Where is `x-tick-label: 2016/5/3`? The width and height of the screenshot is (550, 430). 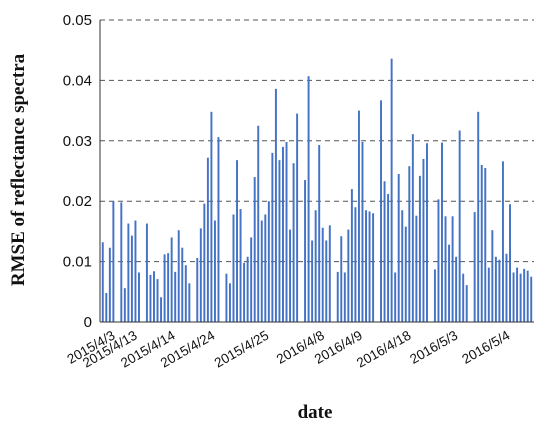 x-tick-label: 2016/5/3 is located at coordinates (433, 347).